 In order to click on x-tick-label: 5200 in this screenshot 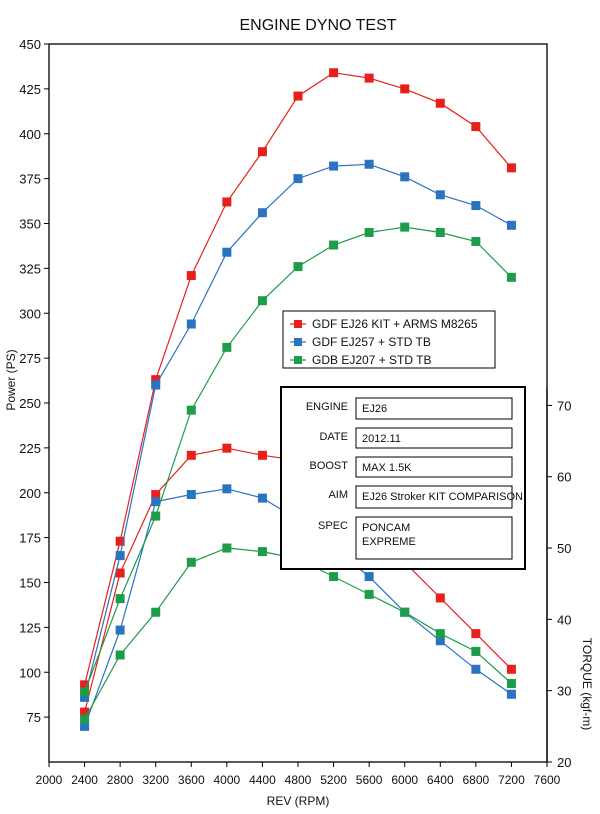, I will do `click(333, 780)`.